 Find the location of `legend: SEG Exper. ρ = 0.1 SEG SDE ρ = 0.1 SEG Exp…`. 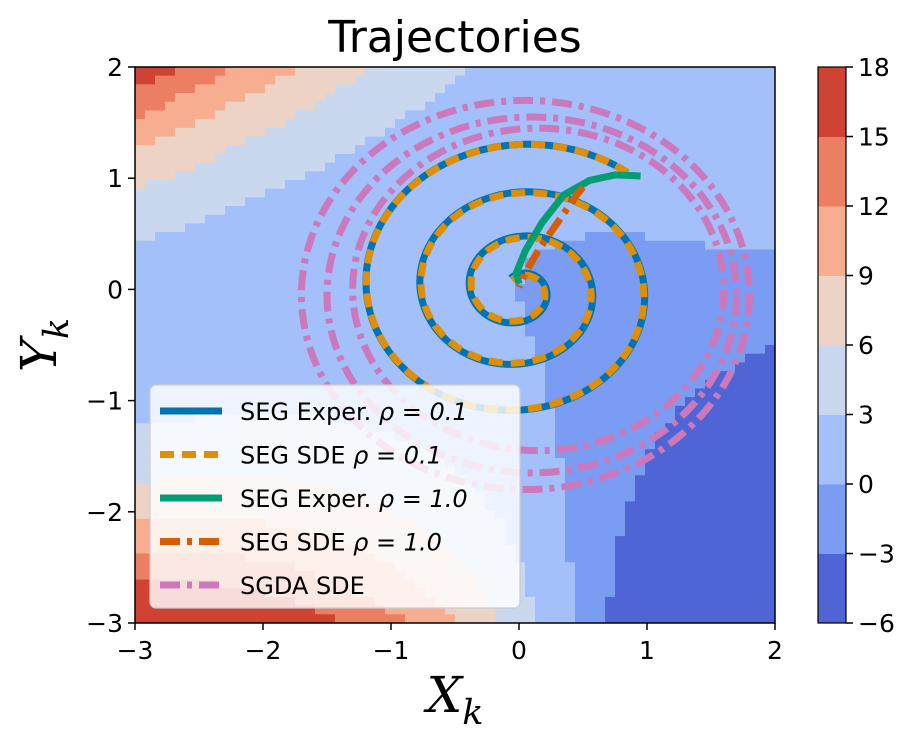

legend: SEG Exper. ρ = 0.1 SEG SDE ρ = 0.1 SEG Exp… is located at coordinates (335, 496).